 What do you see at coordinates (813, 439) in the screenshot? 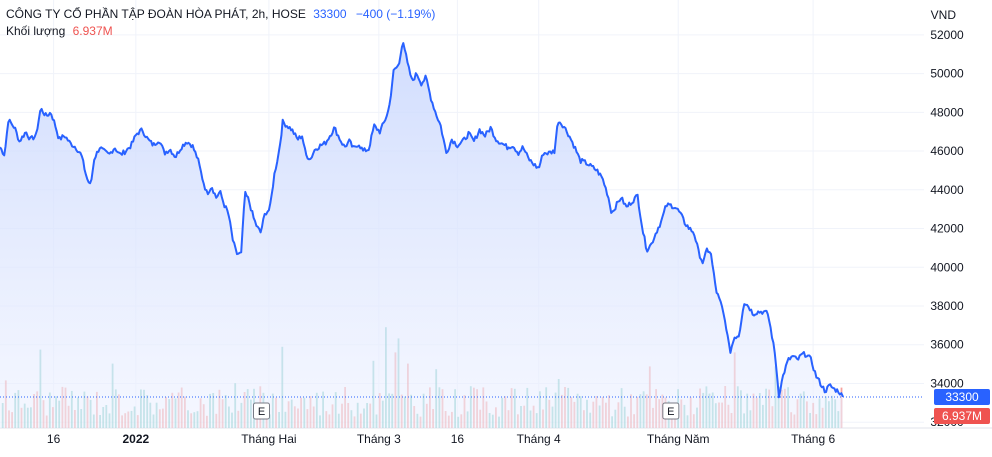
I see `x-tick-label: Tháng 6` at bounding box center [813, 439].